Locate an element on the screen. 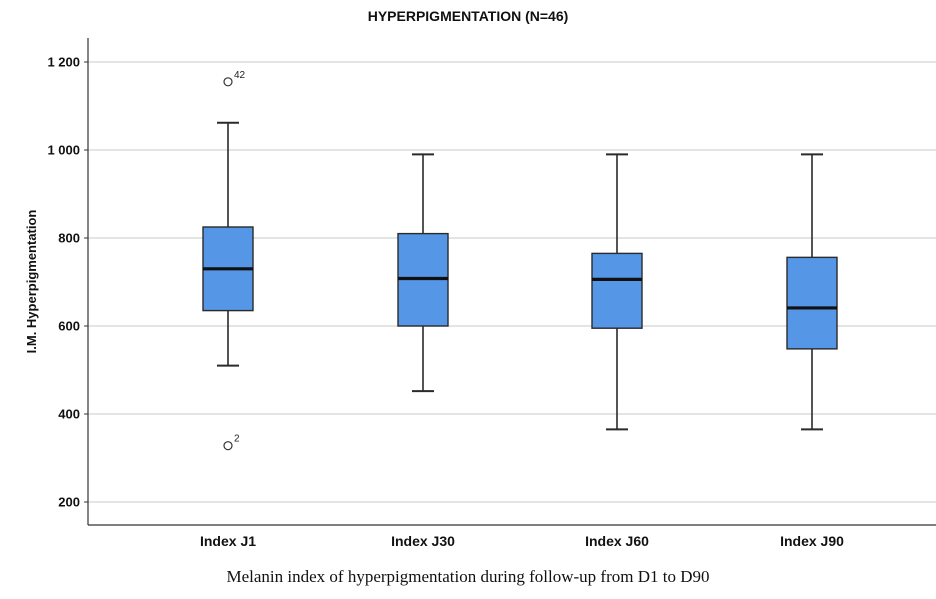 This screenshot has width=936, height=599. outlier-label: 2 is located at coordinates (237, 439).